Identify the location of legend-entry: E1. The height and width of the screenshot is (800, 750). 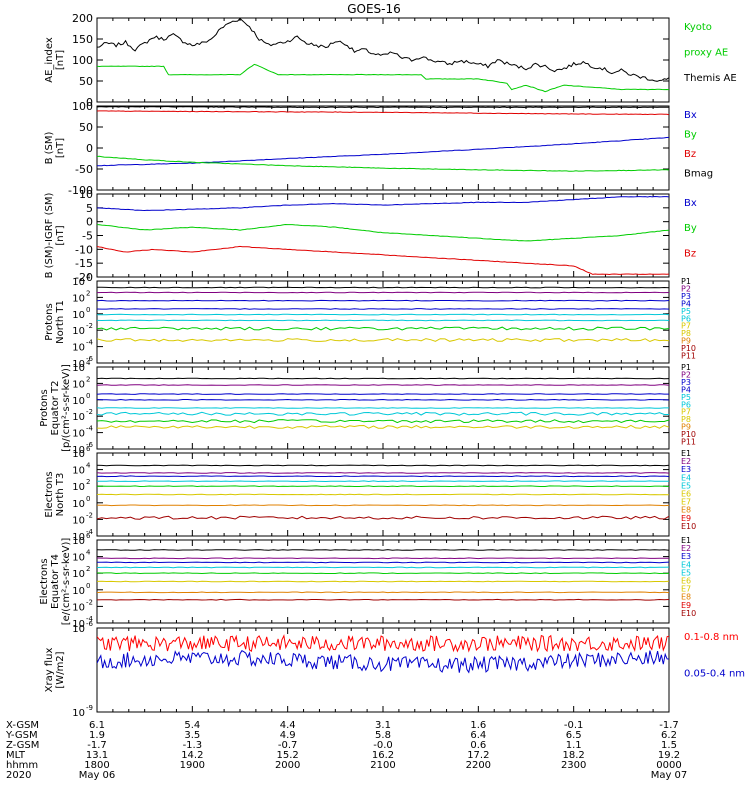
(686, 453).